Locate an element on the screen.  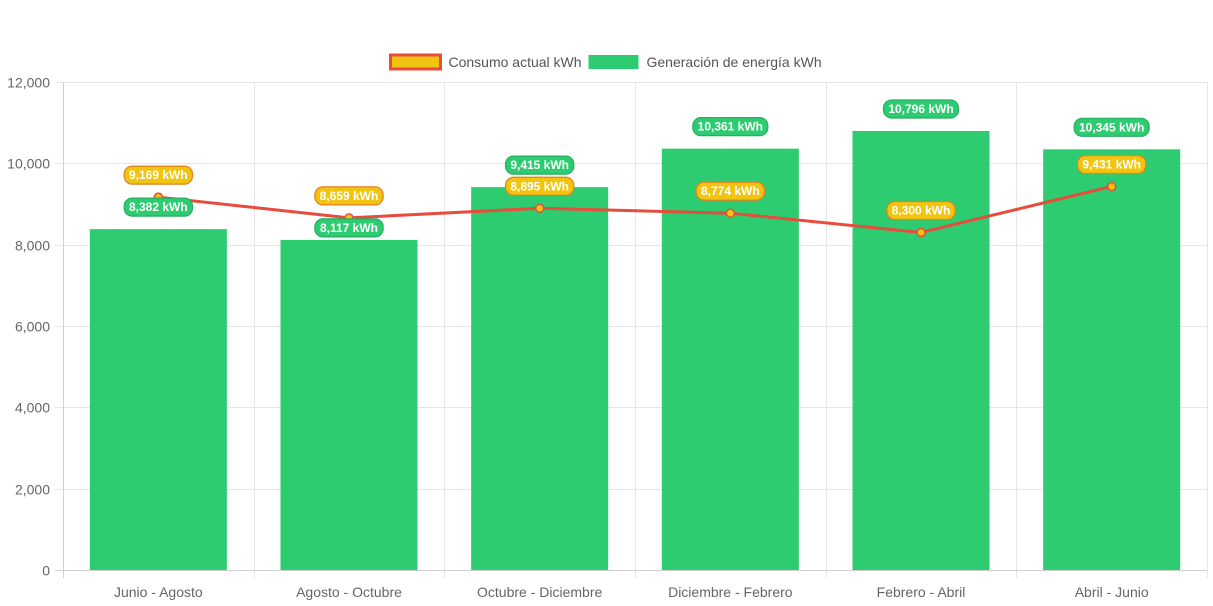
y-tick-label: 12,000 is located at coordinates (28, 83).